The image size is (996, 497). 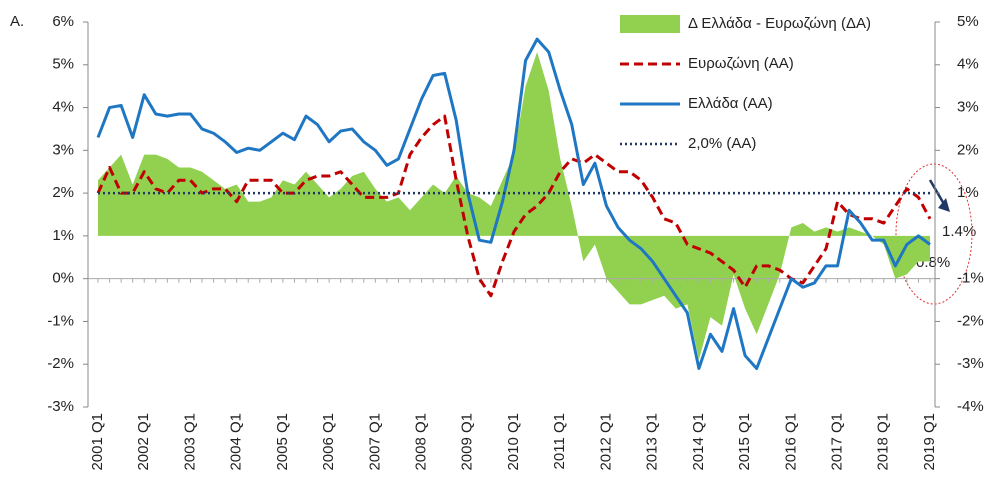 I want to click on legend-label: Ελλάδα (ΑΑ), so click(x=730, y=103).